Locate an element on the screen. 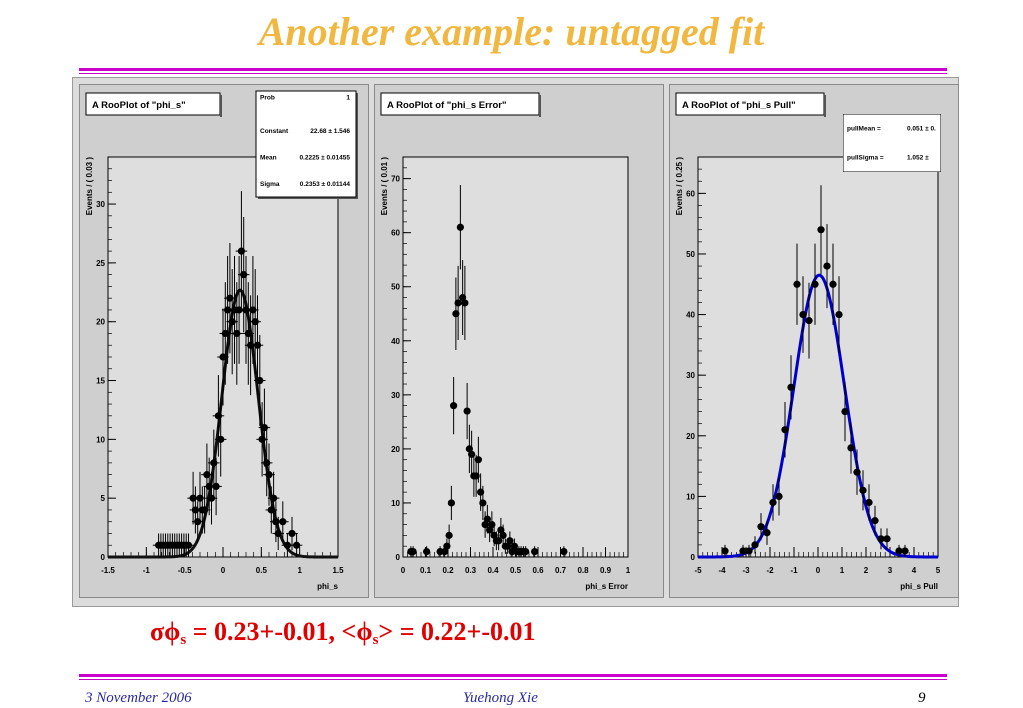 The image size is (1023, 708). y-tick-label: 20 is located at coordinates (395, 449).